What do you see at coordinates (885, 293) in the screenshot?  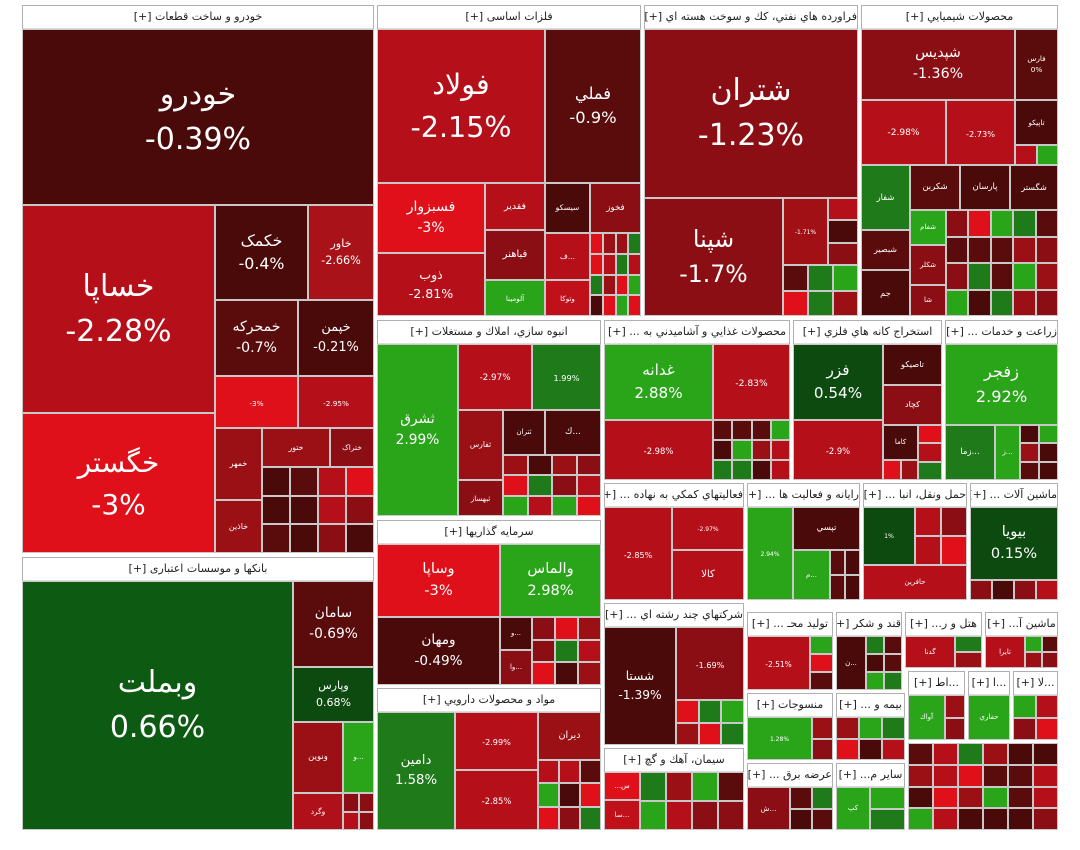 I see `tile: جم` at bounding box center [885, 293].